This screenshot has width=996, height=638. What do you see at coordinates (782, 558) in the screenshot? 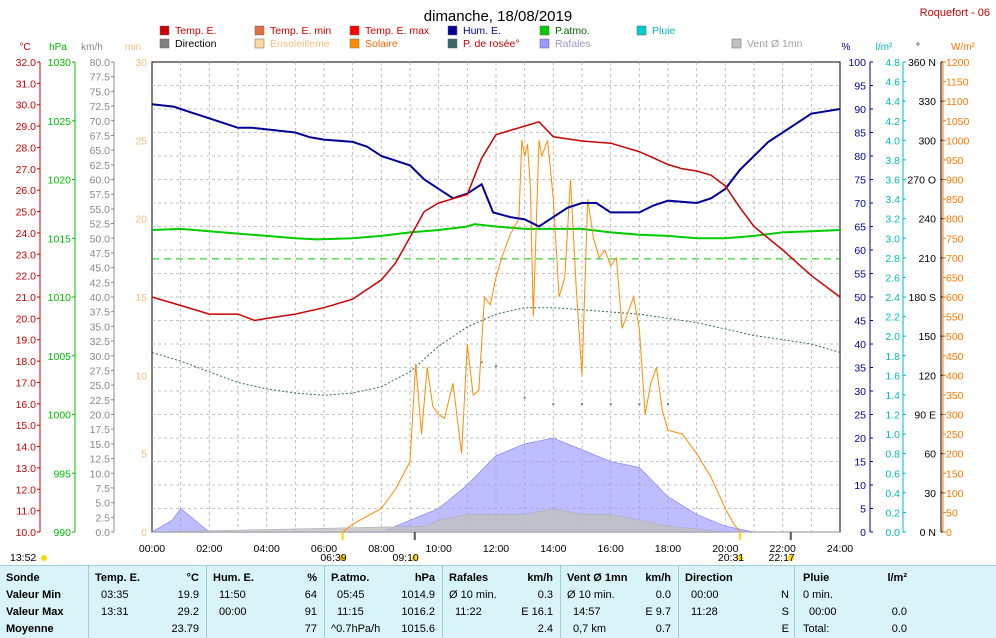
I see `marker-t2: 22:17` at bounding box center [782, 558].